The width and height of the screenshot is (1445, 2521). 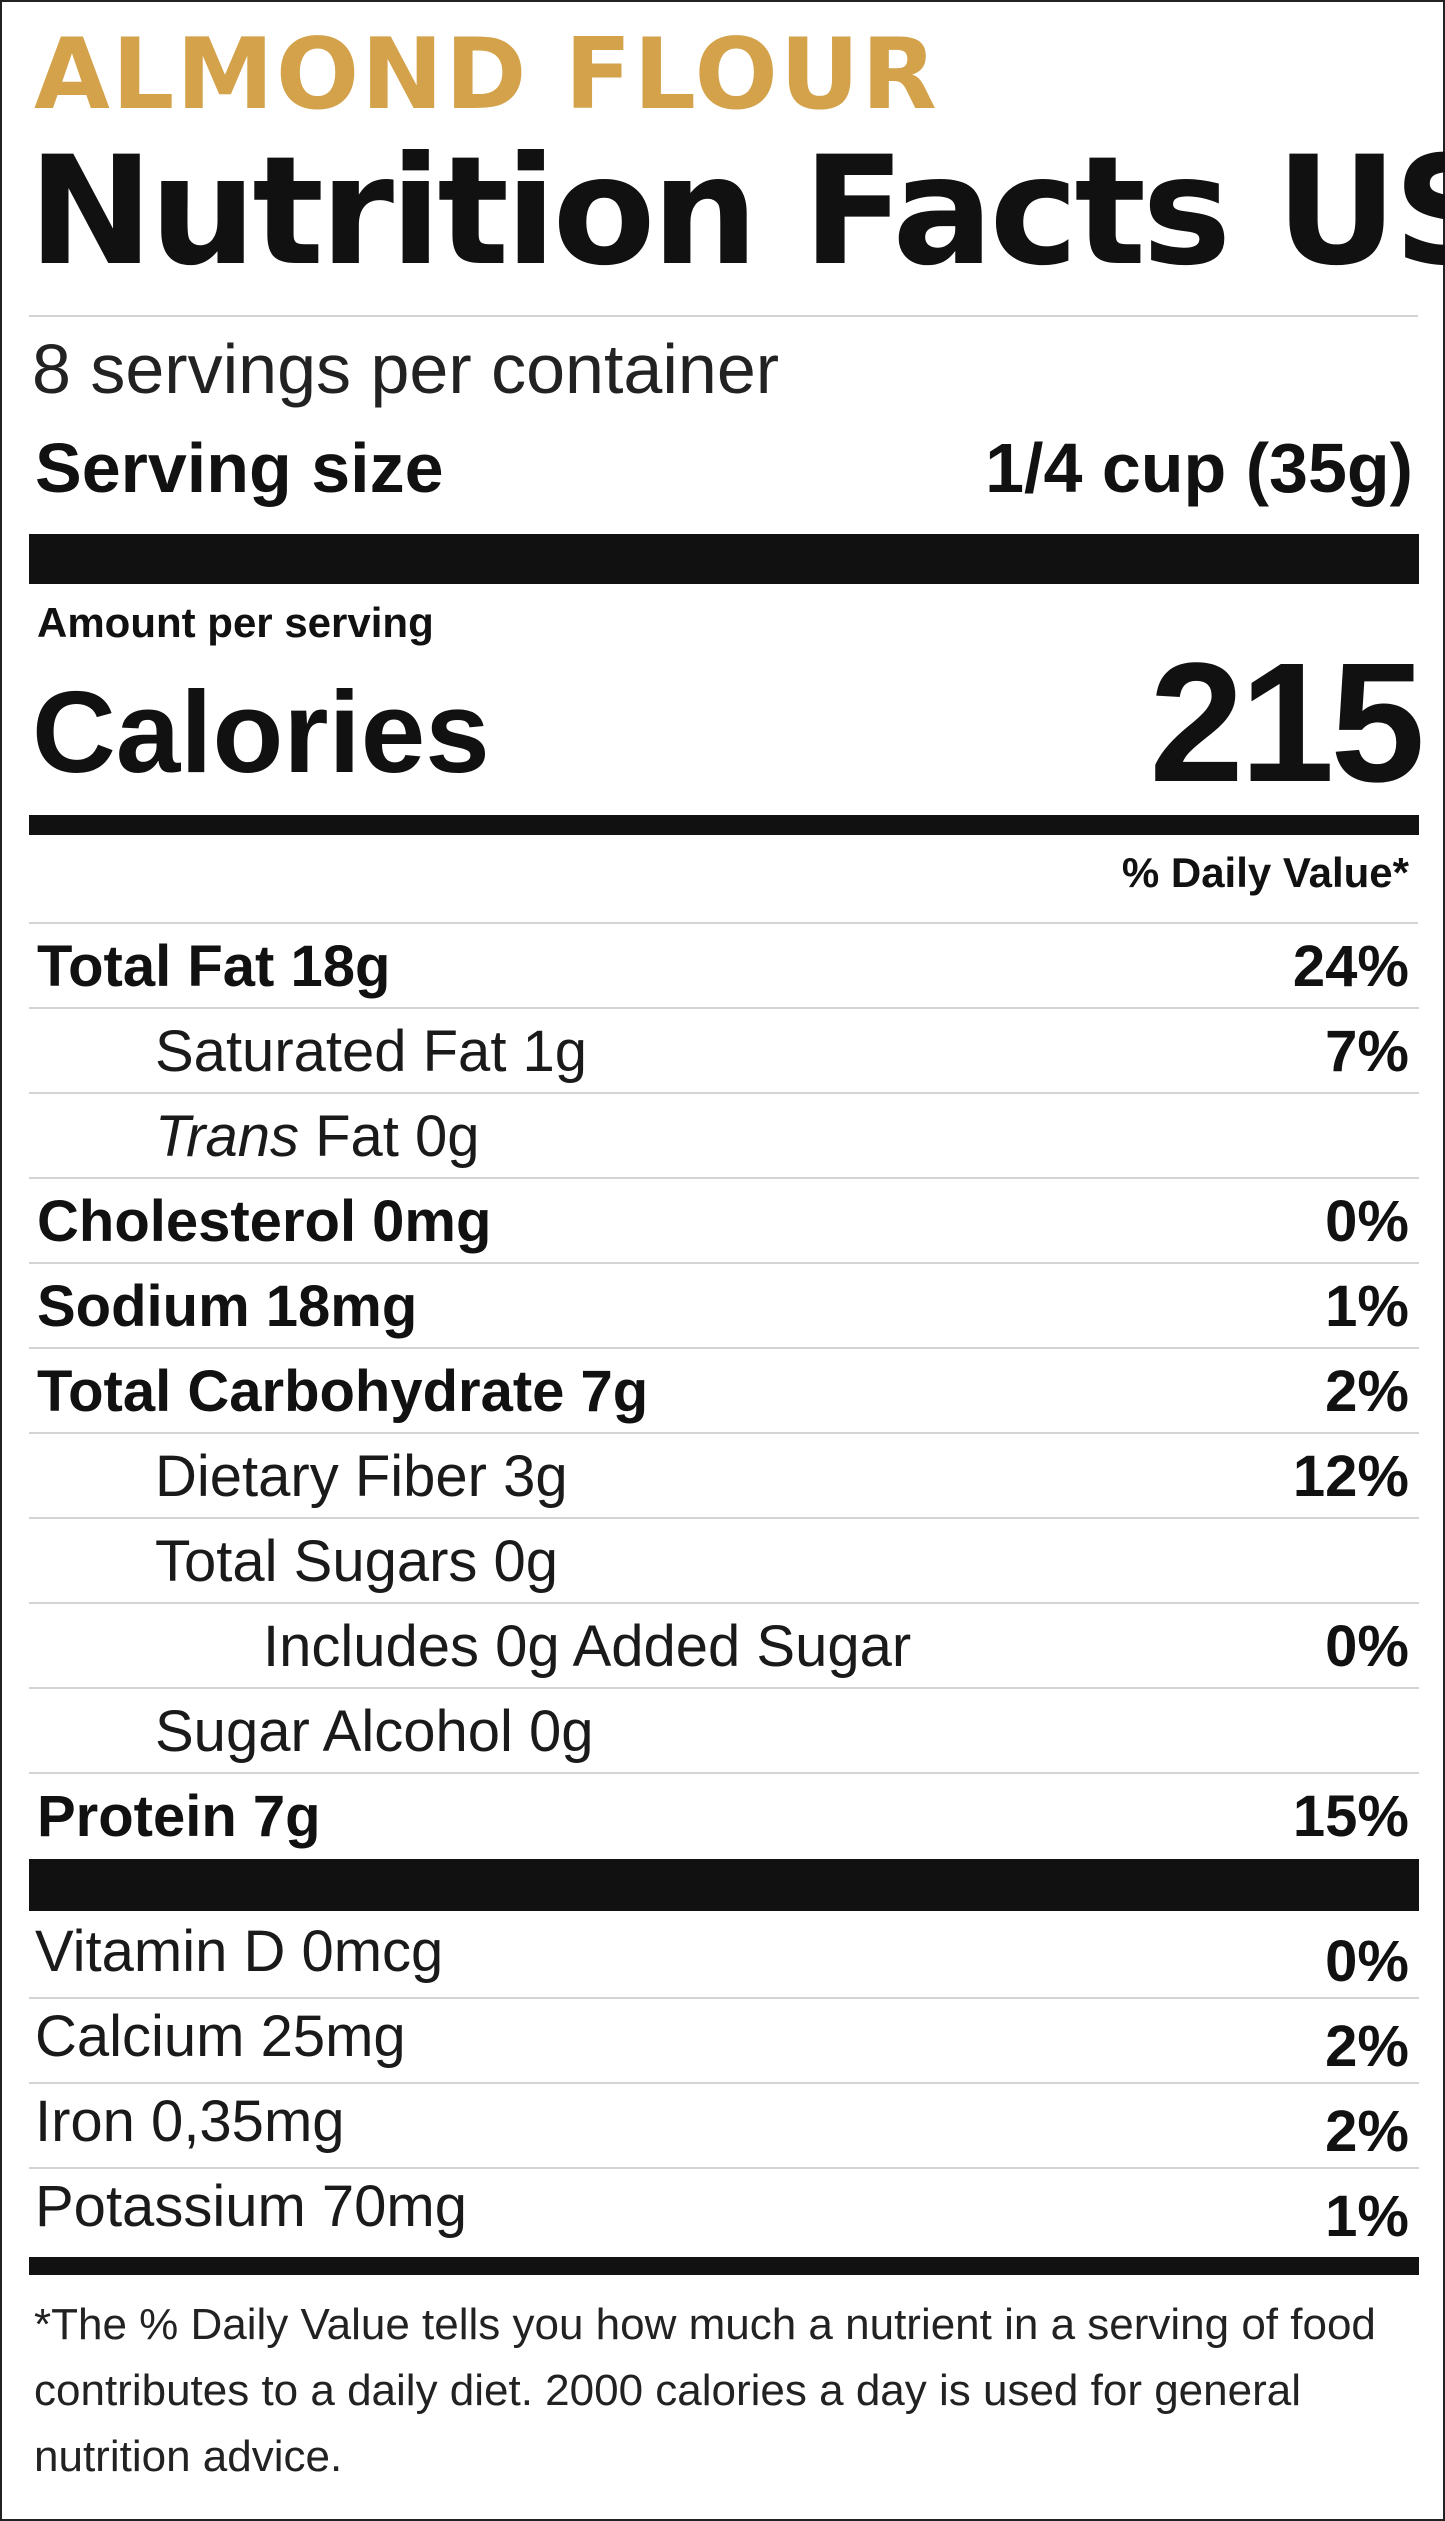 What do you see at coordinates (361, 1476) in the screenshot?
I see `nutrient-name: Dietary Fiber 3g` at bounding box center [361, 1476].